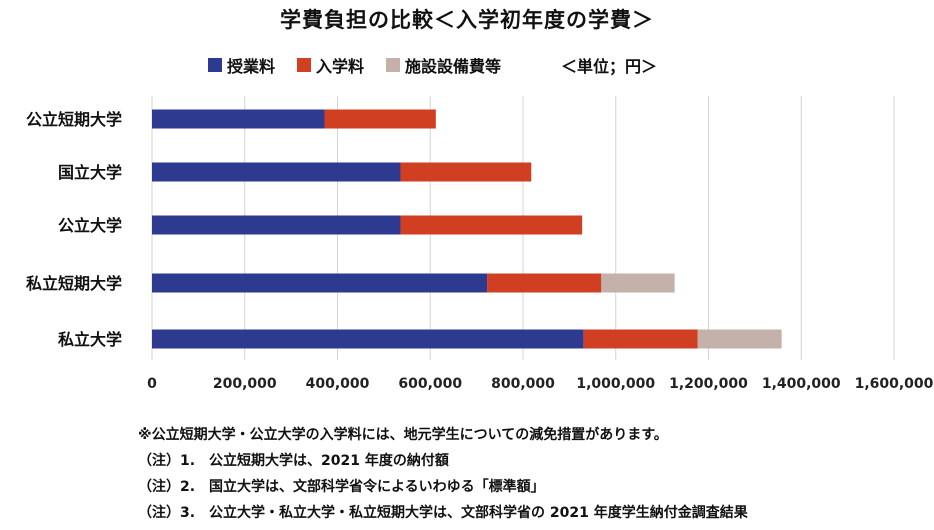 This screenshot has width=934, height=530. Describe the element at coordinates (245, 384) in the screenshot. I see `x-tick-label: 200,000` at that location.